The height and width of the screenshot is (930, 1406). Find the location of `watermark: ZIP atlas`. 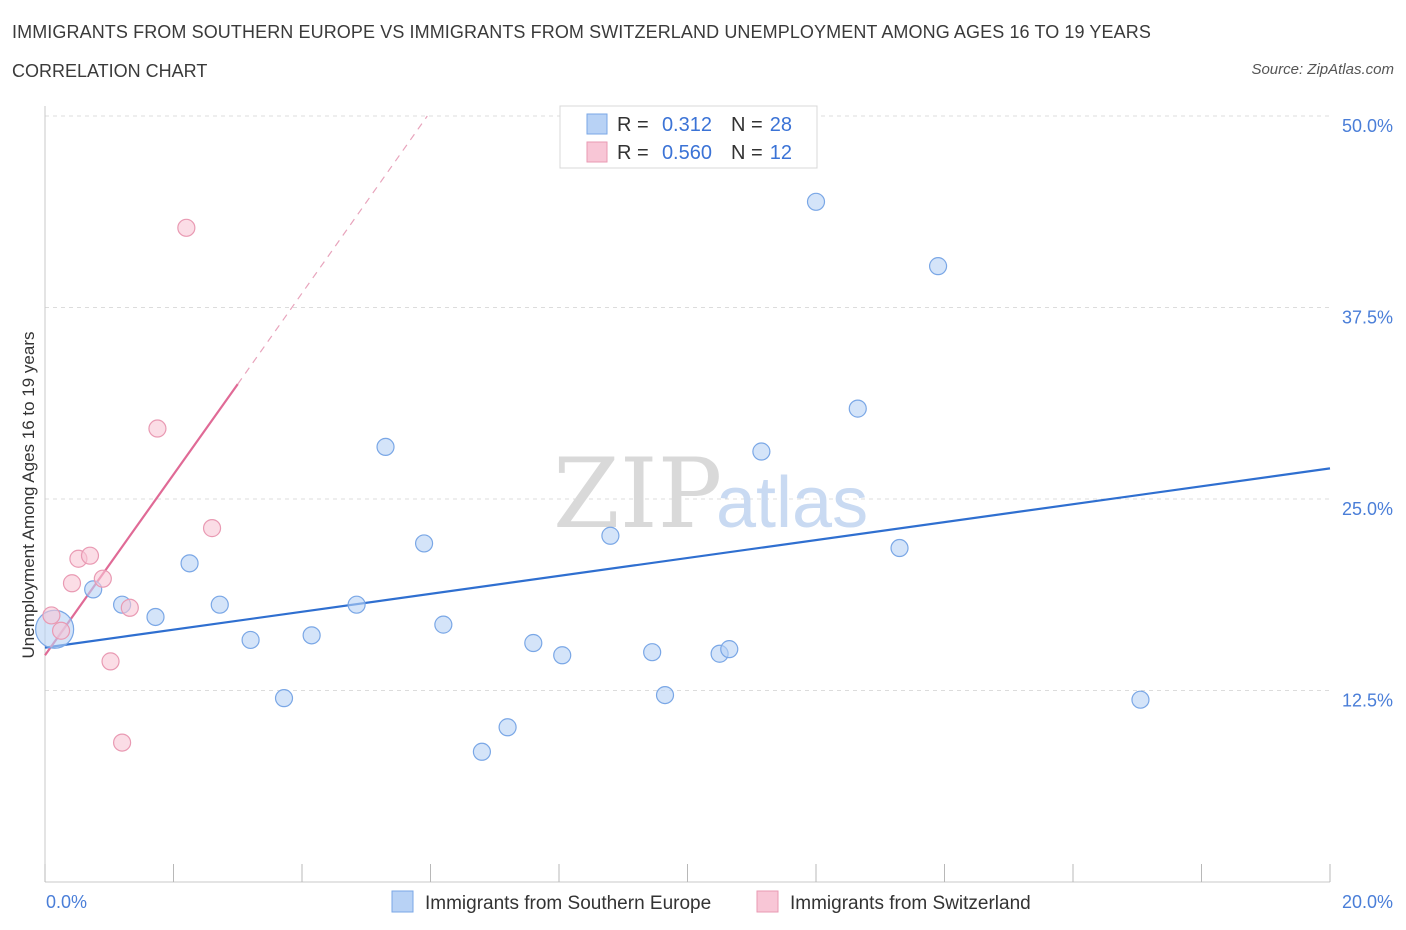

watermark: ZIP atlas is located at coordinates (710, 494).